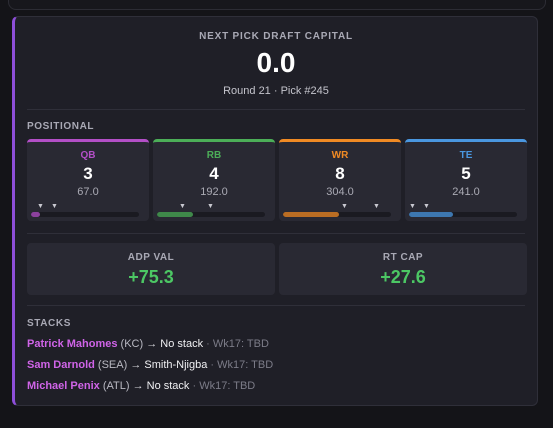  What do you see at coordinates (277, 5) in the screenshot?
I see `previous-panel-edge` at bounding box center [277, 5].